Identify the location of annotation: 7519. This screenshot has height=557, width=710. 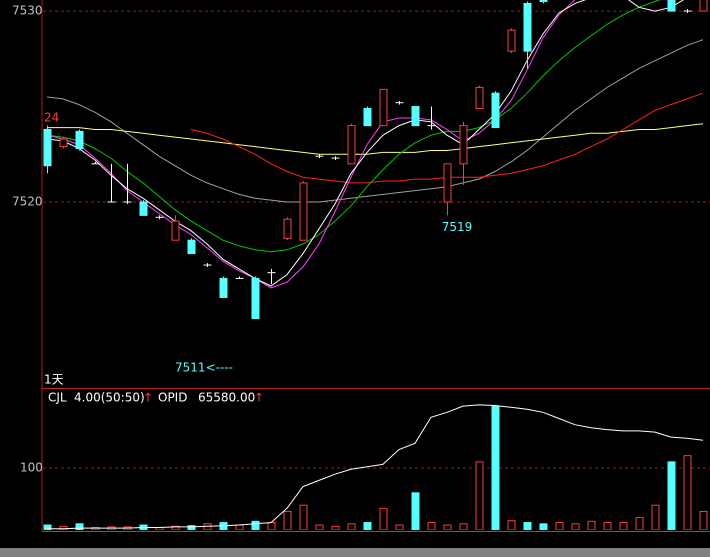
(457, 227).